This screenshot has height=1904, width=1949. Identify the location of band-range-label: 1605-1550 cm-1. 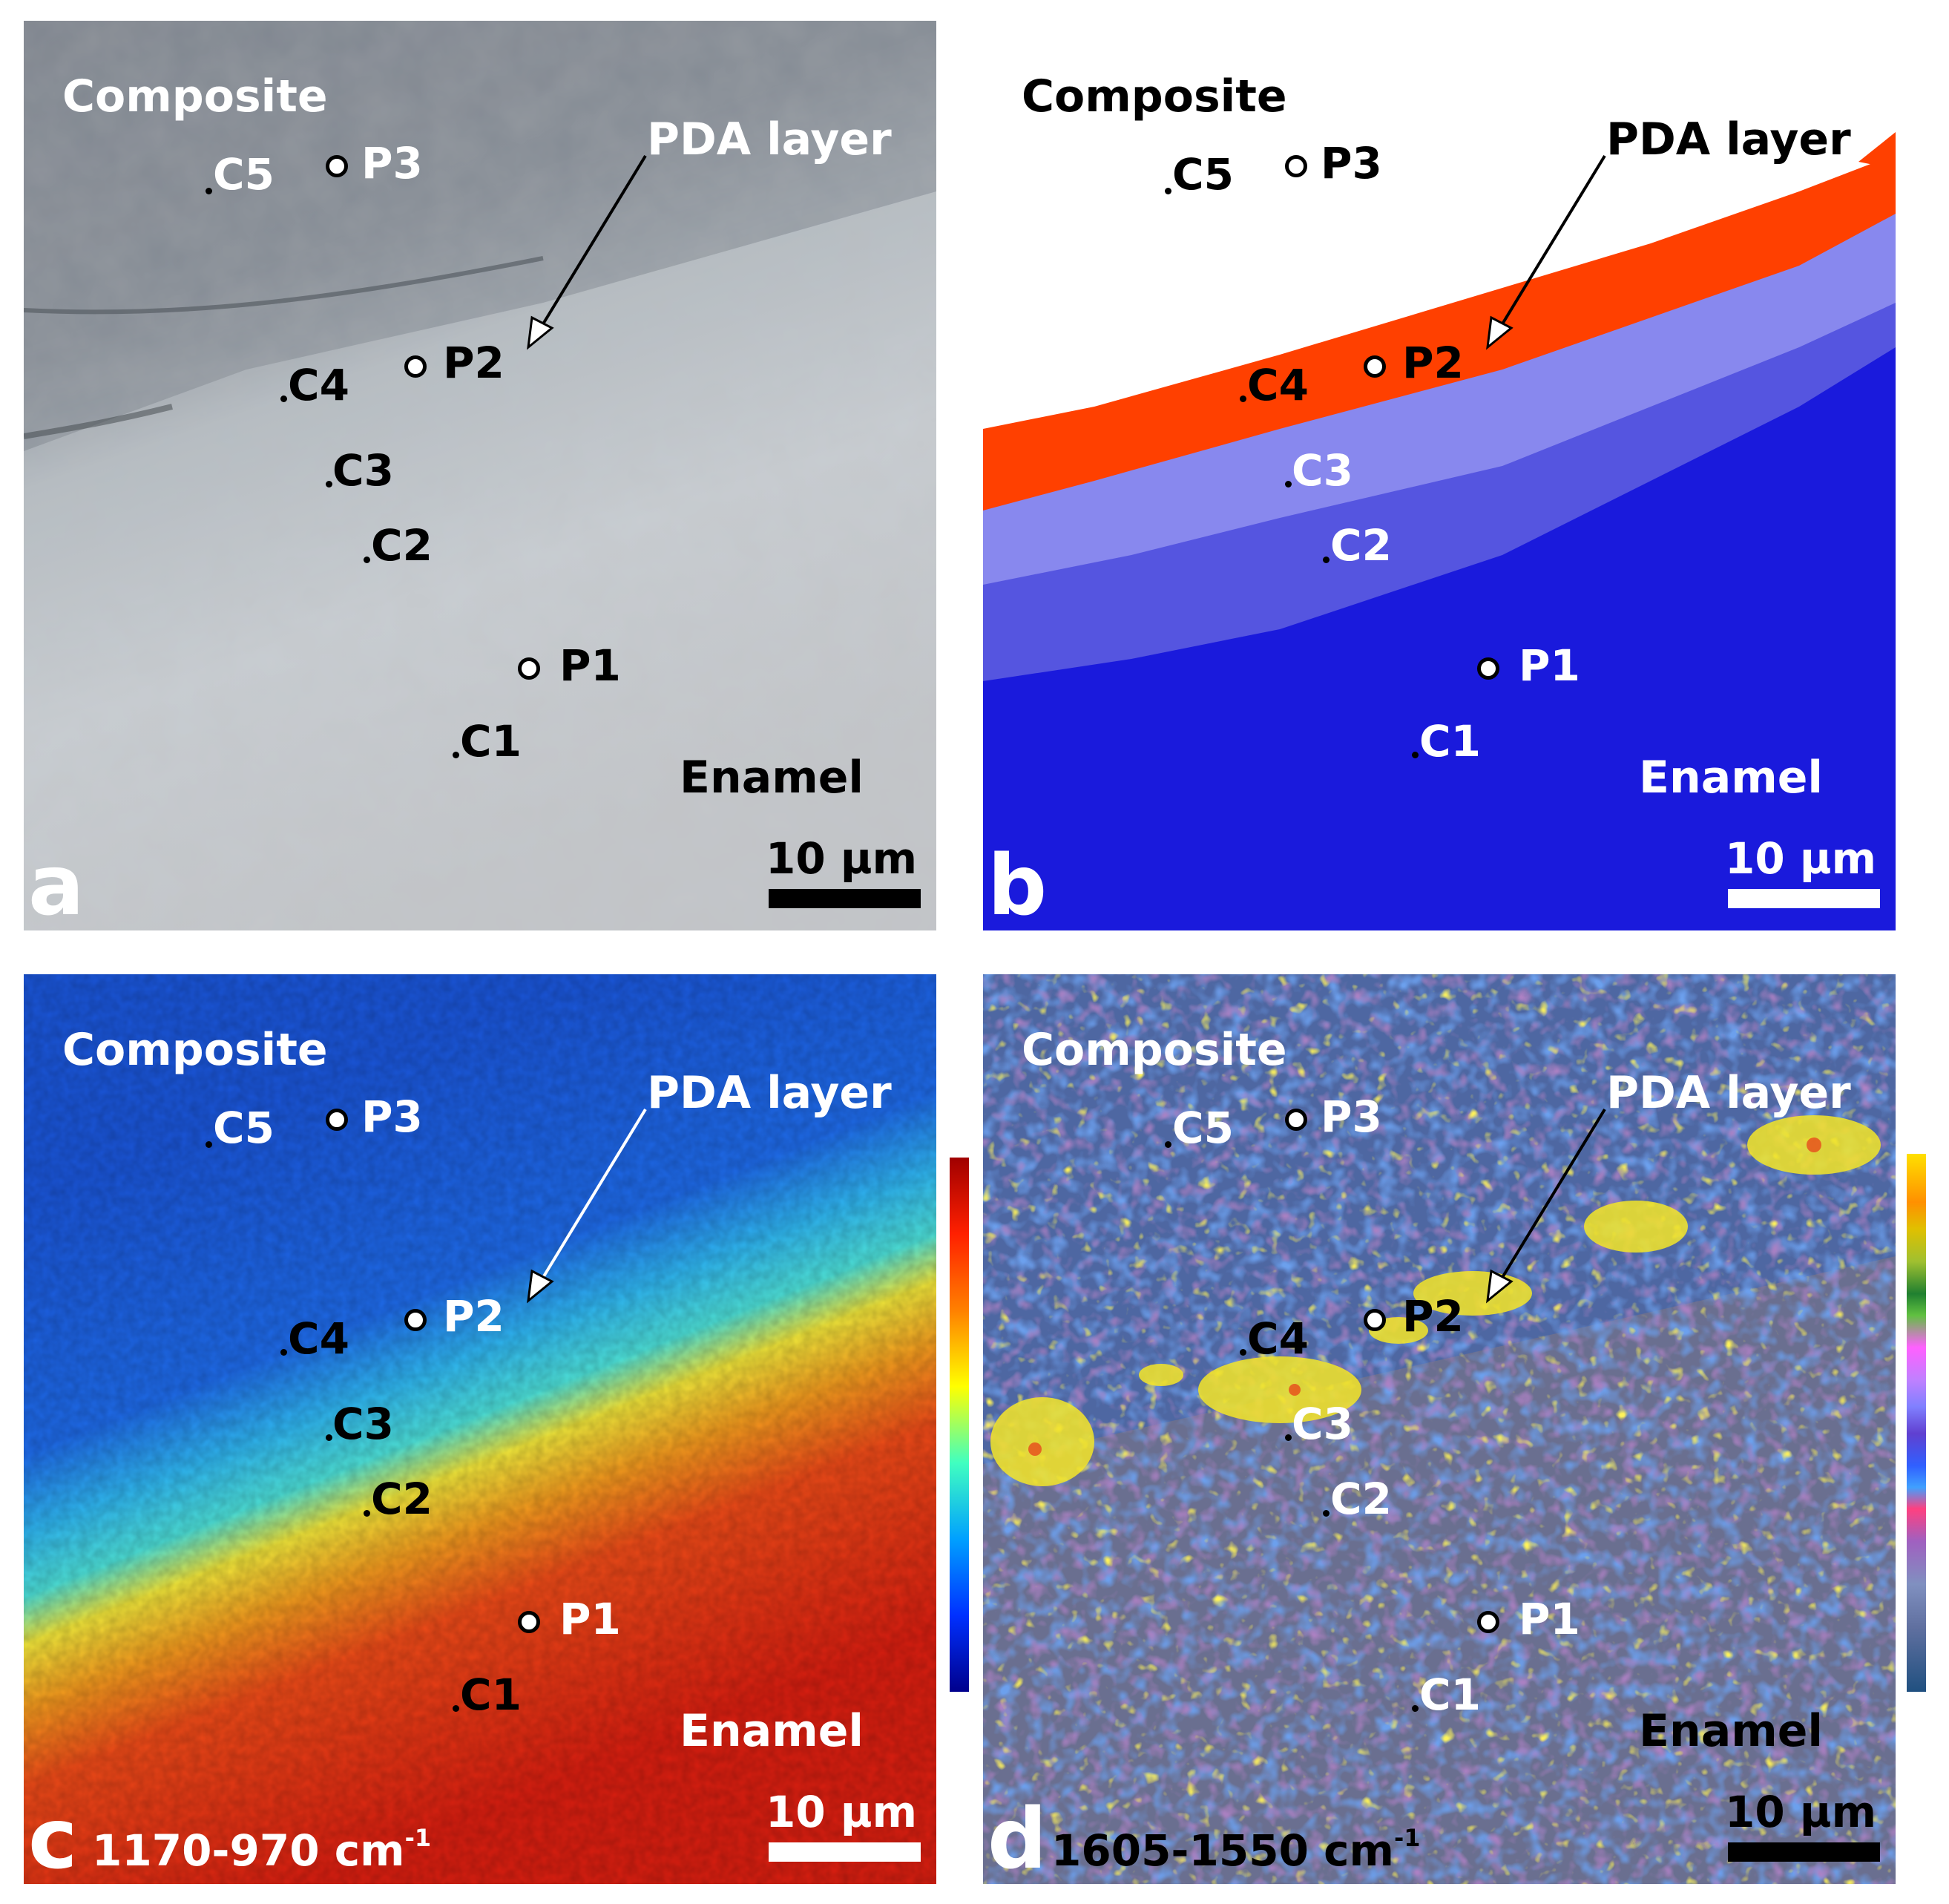
(1236, 1850).